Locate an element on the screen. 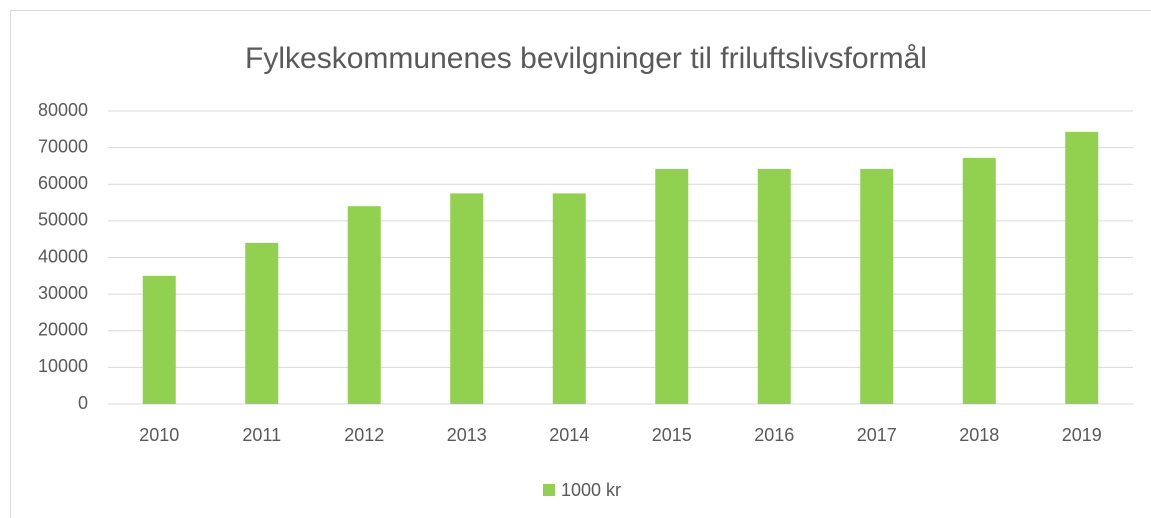  legend-label: 1000 kr is located at coordinates (591, 490).